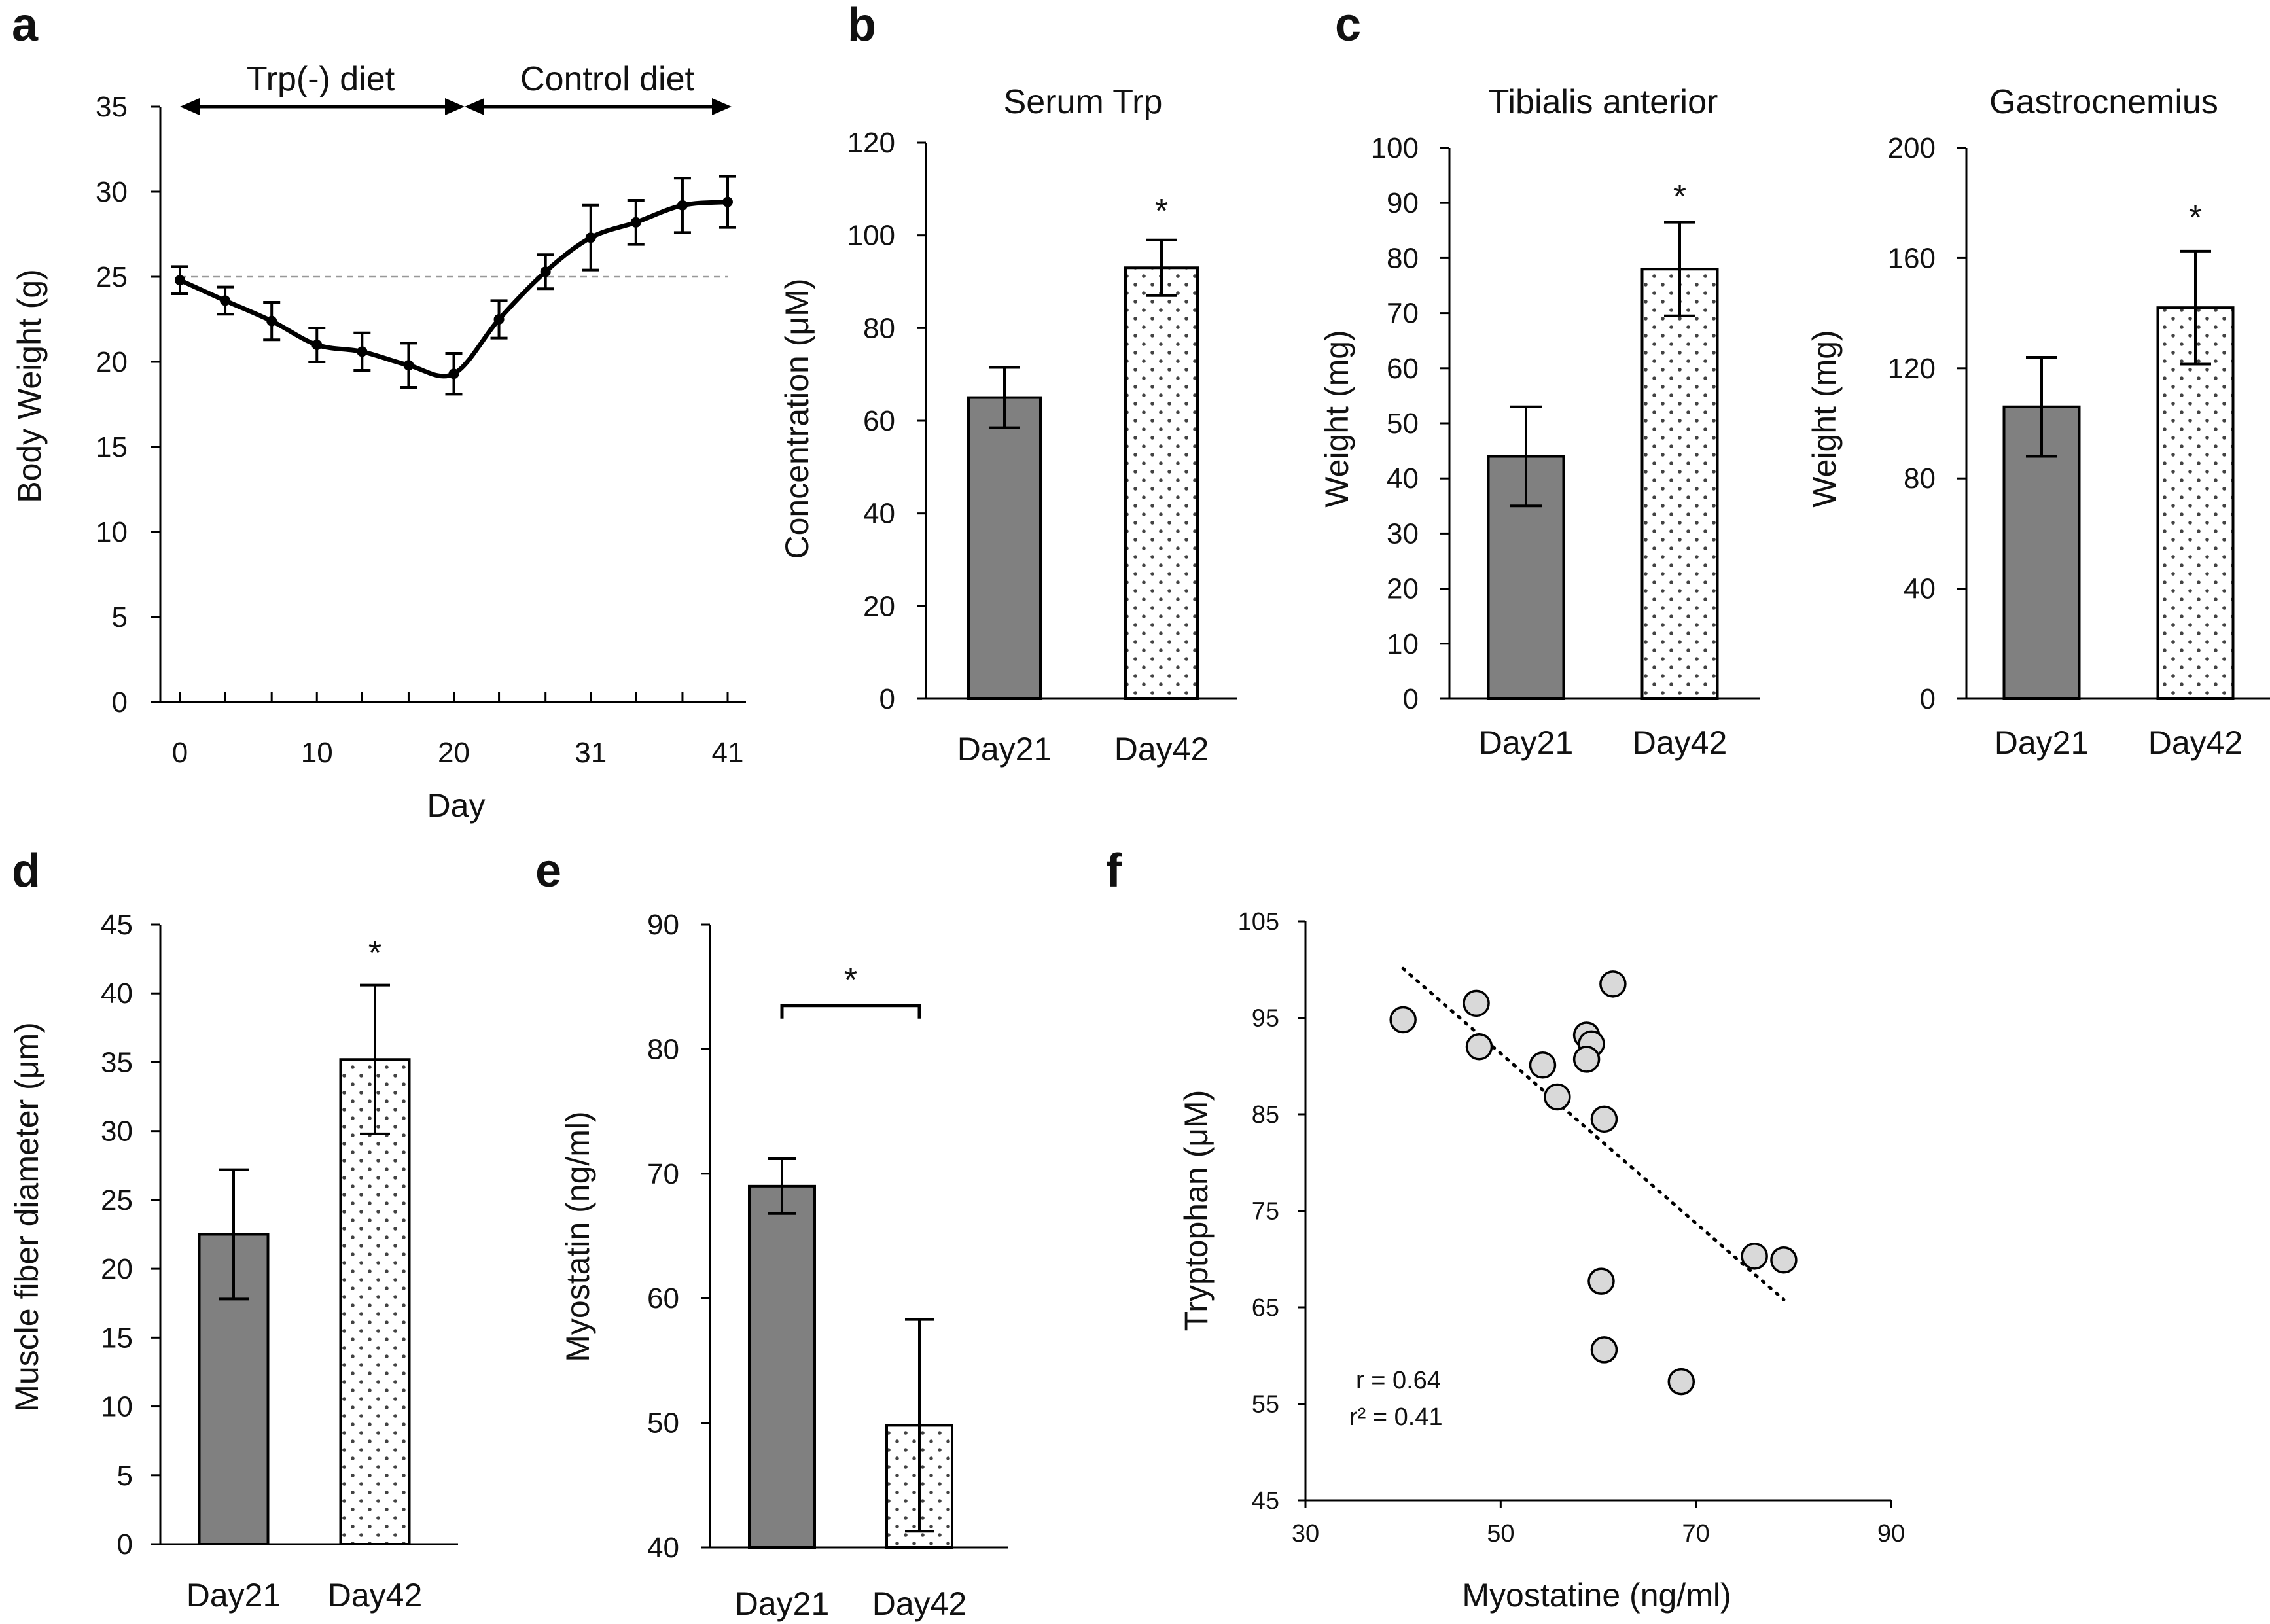  What do you see at coordinates (117, 1338) in the screenshot?
I see `panel-d-y-tick-label: 15` at bounding box center [117, 1338].